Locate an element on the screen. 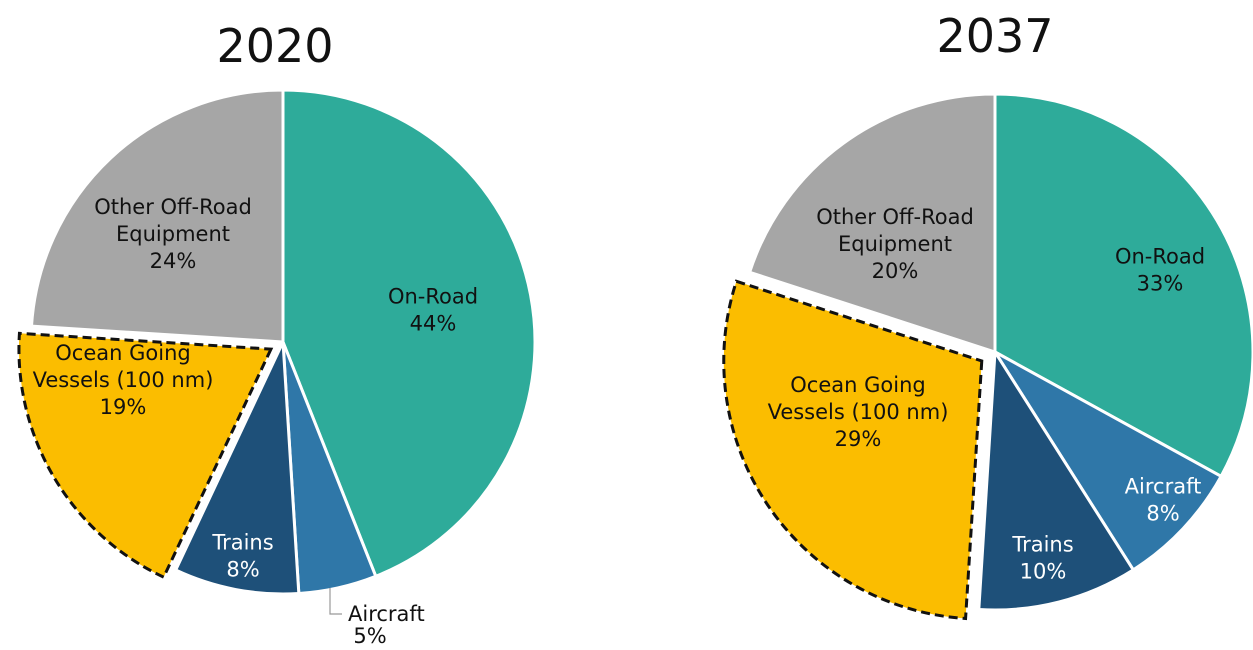  pie-slice-on-road-2037 is located at coordinates (1123, 285).